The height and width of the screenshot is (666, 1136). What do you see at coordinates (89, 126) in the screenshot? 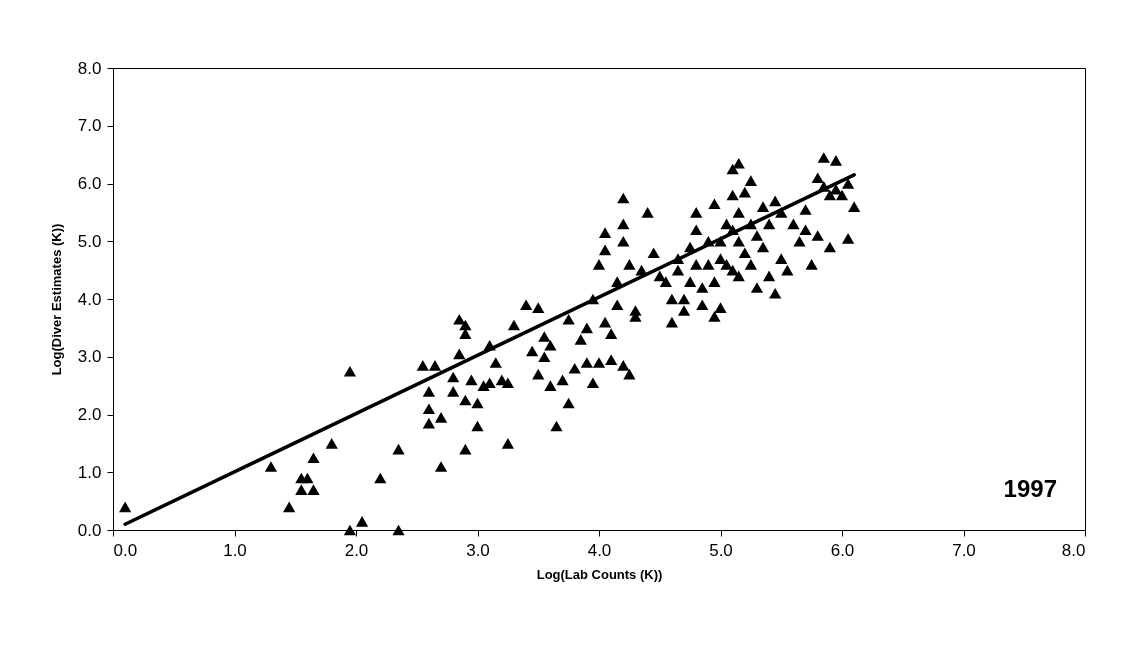
I see `y-tick-label: 7.0` at bounding box center [89, 126].